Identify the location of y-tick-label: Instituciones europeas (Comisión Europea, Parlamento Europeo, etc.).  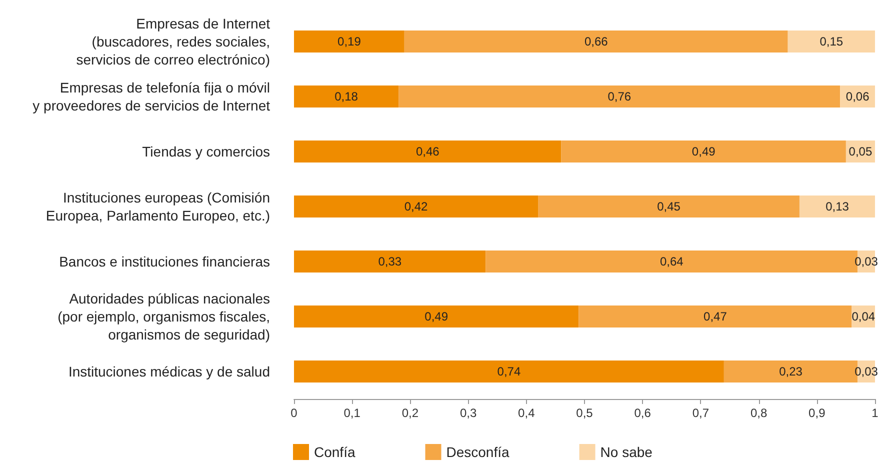
(158, 207).